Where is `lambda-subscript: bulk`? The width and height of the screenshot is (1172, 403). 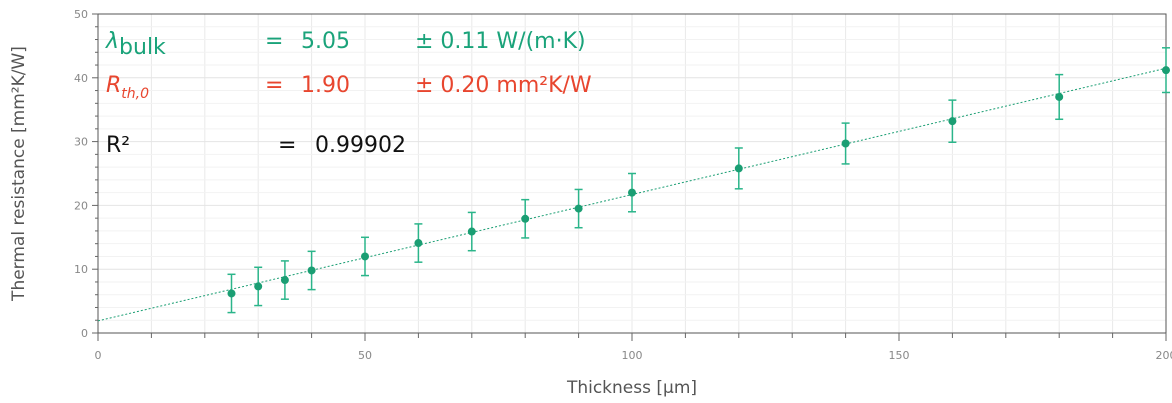 lambda-subscript: bulk is located at coordinates (142, 47).